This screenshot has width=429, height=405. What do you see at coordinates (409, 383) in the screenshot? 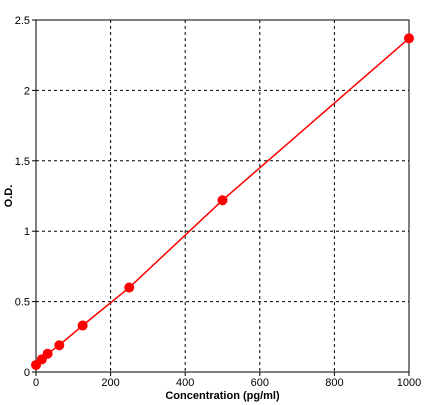
I see `x-tick-label: 1000` at bounding box center [409, 383].